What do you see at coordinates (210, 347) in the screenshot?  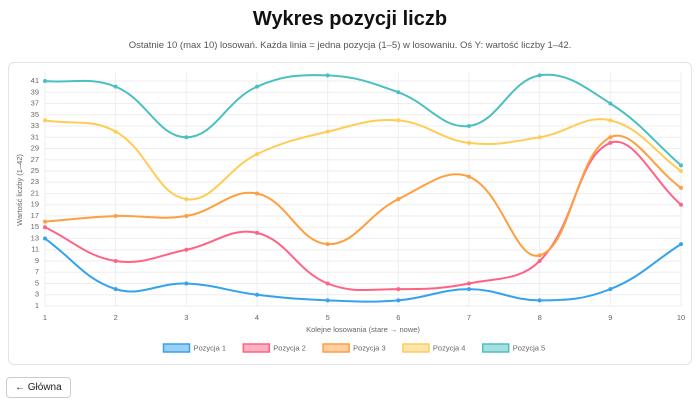 I see `legend-label: Pozycja 1` at bounding box center [210, 347].